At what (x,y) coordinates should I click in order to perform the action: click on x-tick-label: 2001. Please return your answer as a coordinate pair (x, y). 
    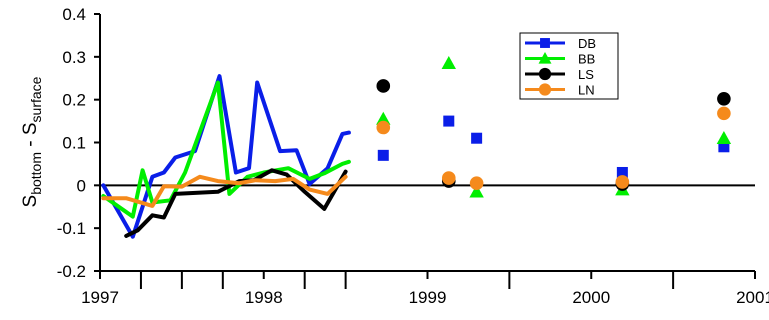
    Looking at the image, I should click on (752, 297).